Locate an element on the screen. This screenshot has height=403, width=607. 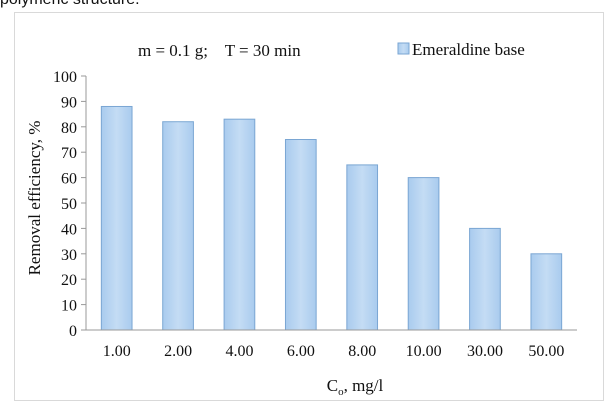
y-tick-label: 80 is located at coordinates (69, 128).